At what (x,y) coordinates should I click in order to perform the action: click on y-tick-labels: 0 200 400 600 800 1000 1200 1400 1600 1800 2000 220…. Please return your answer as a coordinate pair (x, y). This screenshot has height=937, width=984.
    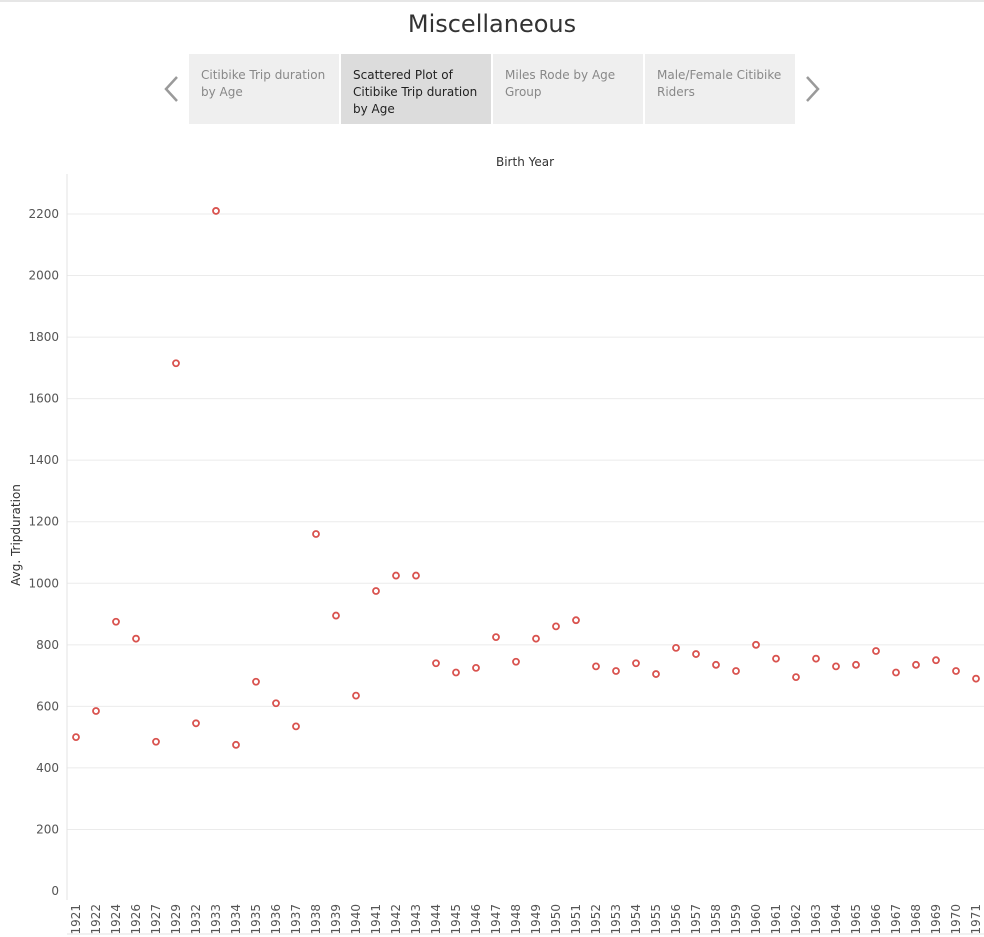
    Looking at the image, I should click on (43, 552).